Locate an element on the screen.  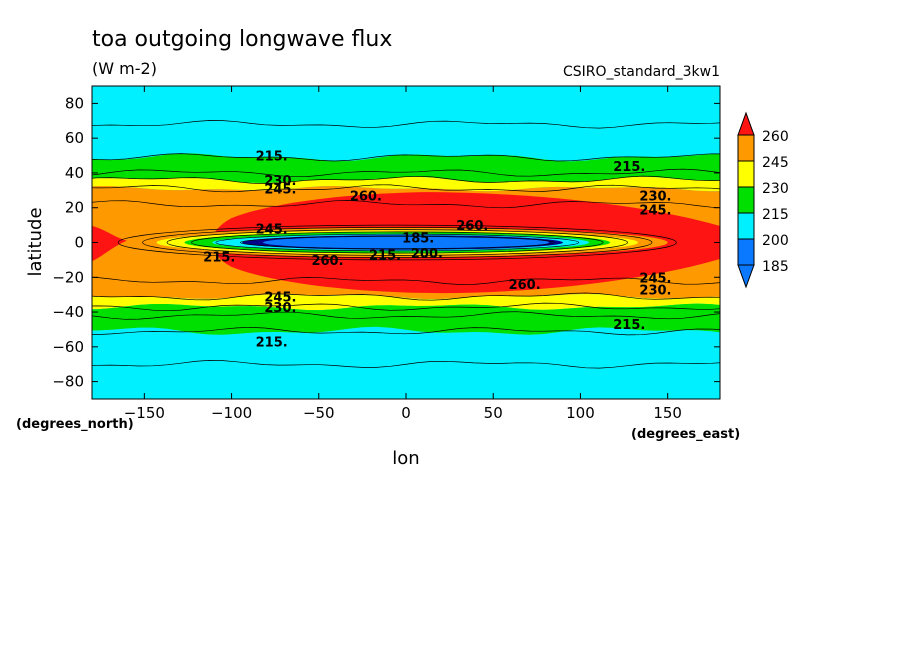
colorbar-tick-label: 215 is located at coordinates (775, 215).